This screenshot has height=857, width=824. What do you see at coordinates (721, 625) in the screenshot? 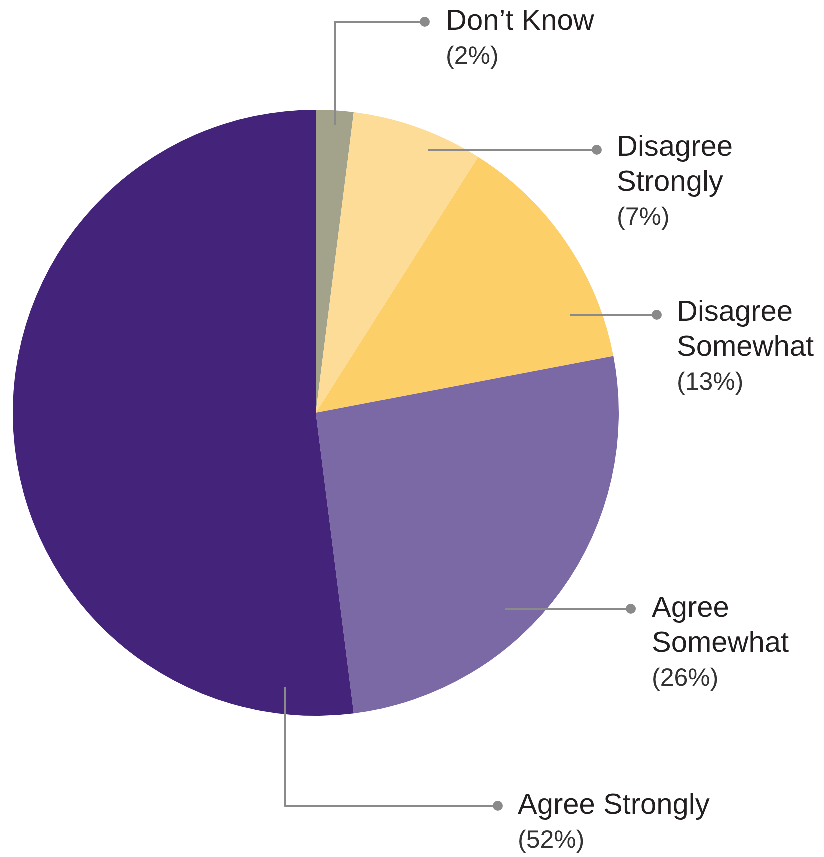
I see `slice-label: Agree Somewhat` at bounding box center [721, 625].